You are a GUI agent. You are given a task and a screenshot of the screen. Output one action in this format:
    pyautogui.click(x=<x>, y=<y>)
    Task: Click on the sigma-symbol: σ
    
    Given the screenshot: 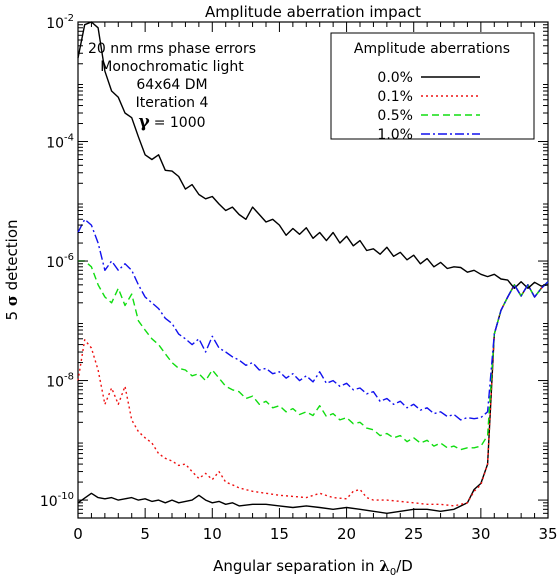 What is the action you would take?
    pyautogui.click(x=12, y=300)
    